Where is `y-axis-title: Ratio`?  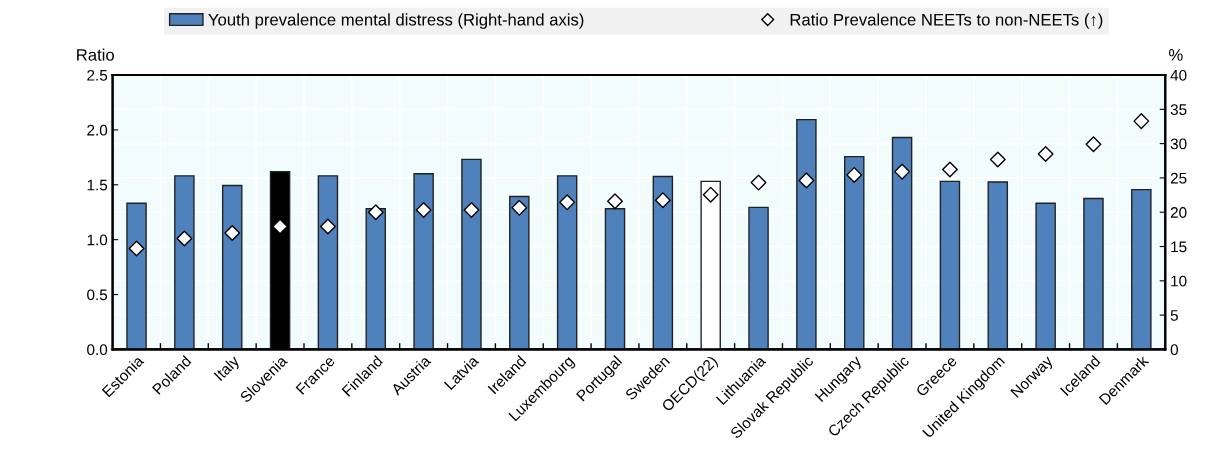
y-axis-title: Ratio is located at coordinates (95, 54).